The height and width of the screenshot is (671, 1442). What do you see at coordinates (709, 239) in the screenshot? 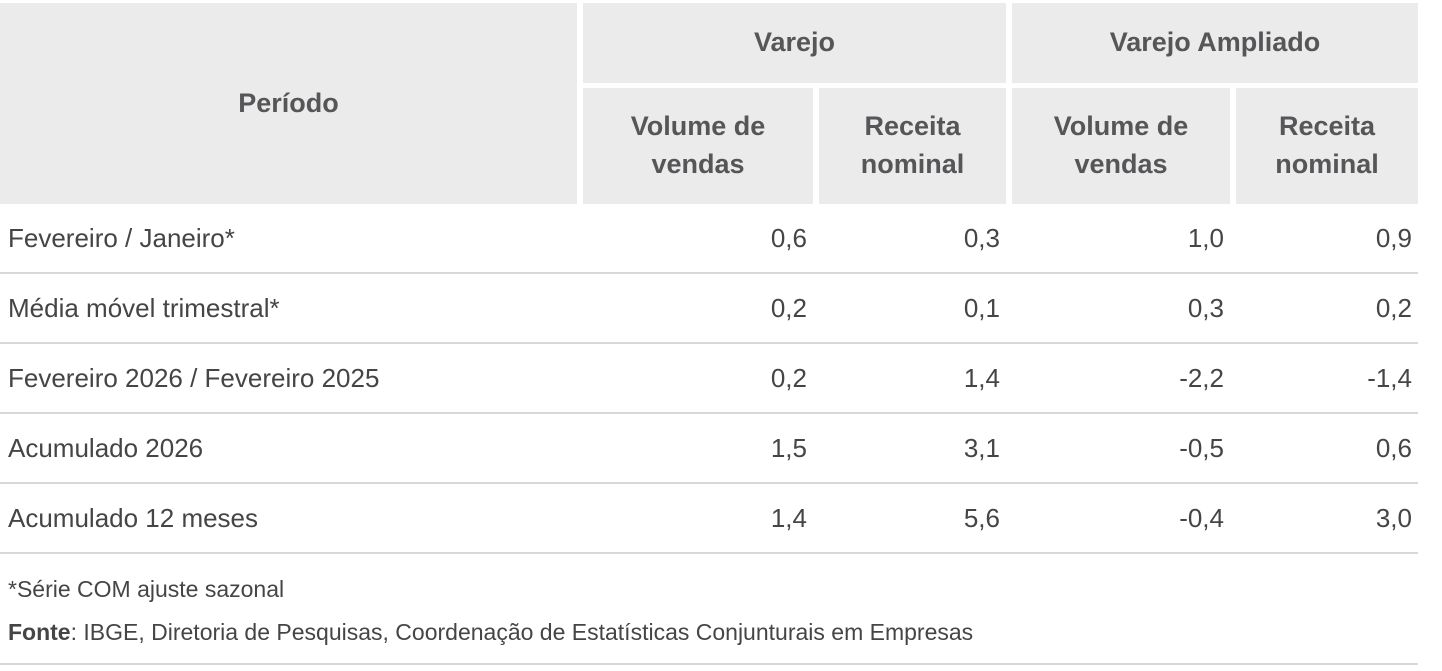
I see `table-row: Fevereiro / Janeiro* 0,6 0,3 1,0 0,9` at bounding box center [709, 239].